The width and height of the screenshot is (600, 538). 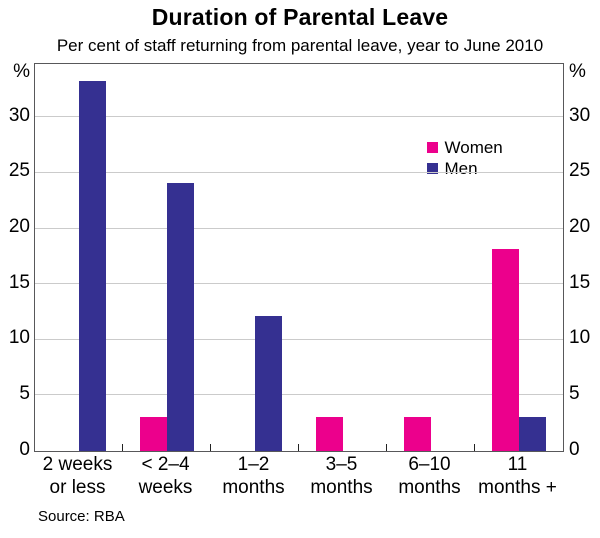 What do you see at coordinates (24, 393) in the screenshot?
I see `y-axis-label-left-5: 5` at bounding box center [24, 393].